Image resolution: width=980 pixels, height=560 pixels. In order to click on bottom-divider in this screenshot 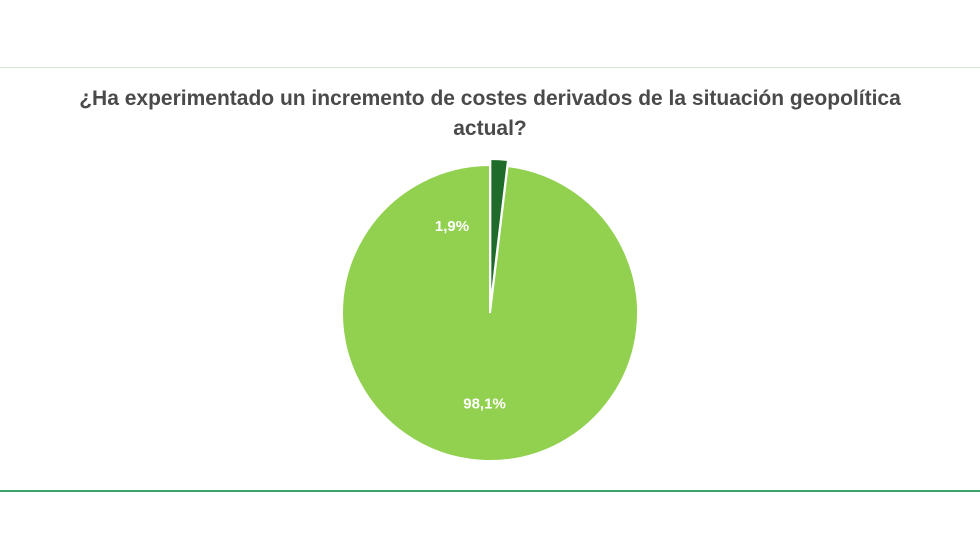, I will do `click(490, 491)`.